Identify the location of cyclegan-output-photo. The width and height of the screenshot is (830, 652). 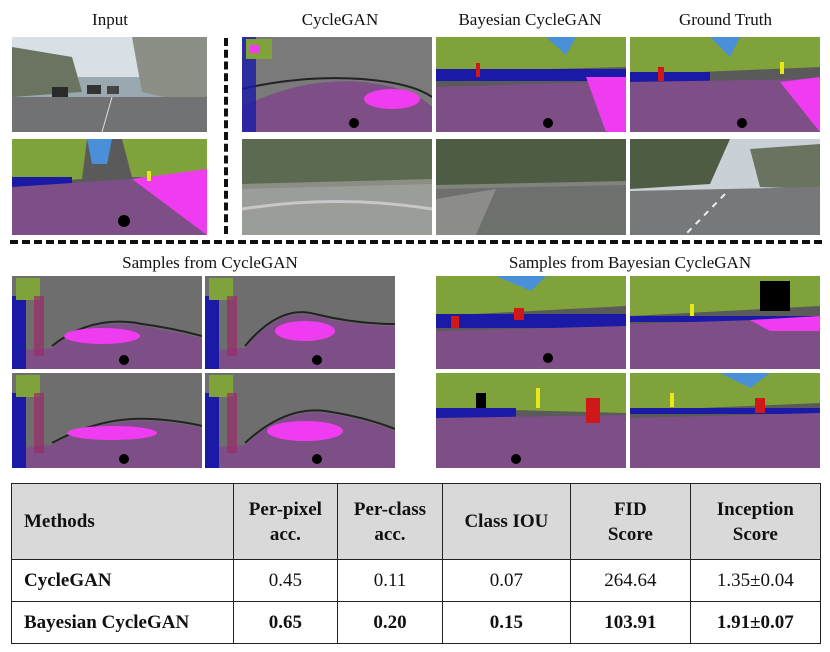
(337, 187).